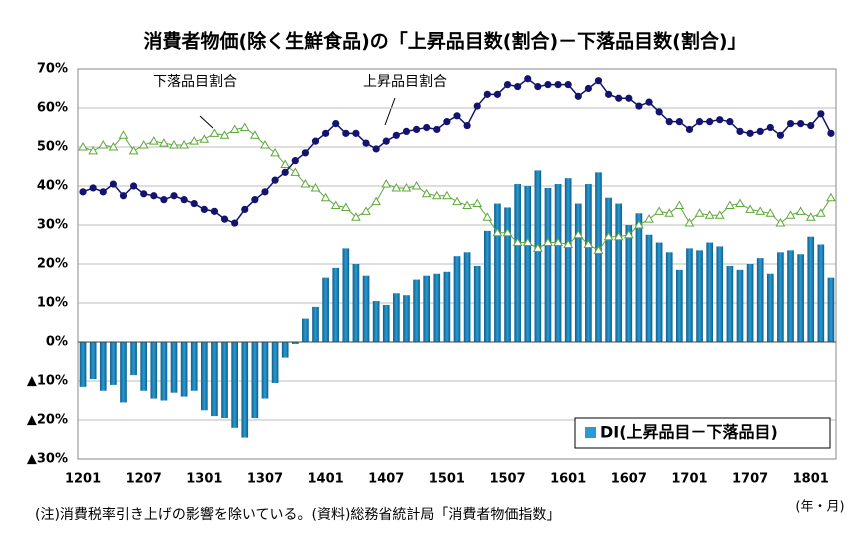 The height and width of the screenshot is (552, 865). Describe the element at coordinates (52, 186) in the screenshot. I see `y-tick-label: 40%` at that location.